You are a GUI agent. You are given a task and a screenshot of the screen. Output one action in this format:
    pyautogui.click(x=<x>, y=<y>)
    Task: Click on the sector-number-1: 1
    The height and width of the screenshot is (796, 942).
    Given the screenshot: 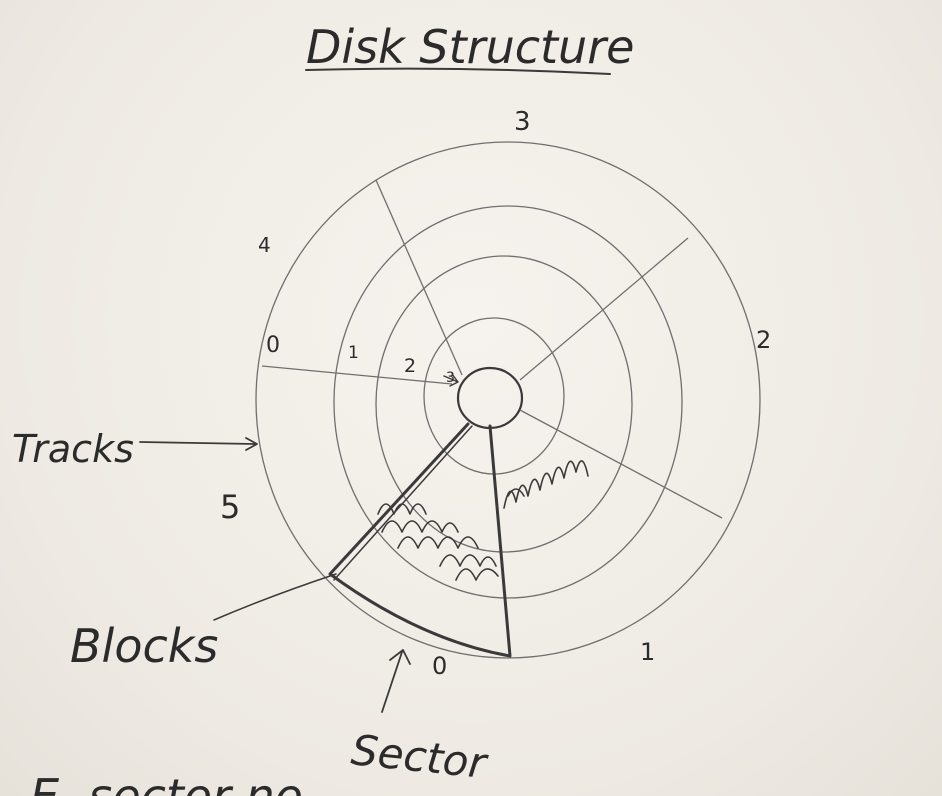 What is the action you would take?
    pyautogui.click(x=647, y=652)
    